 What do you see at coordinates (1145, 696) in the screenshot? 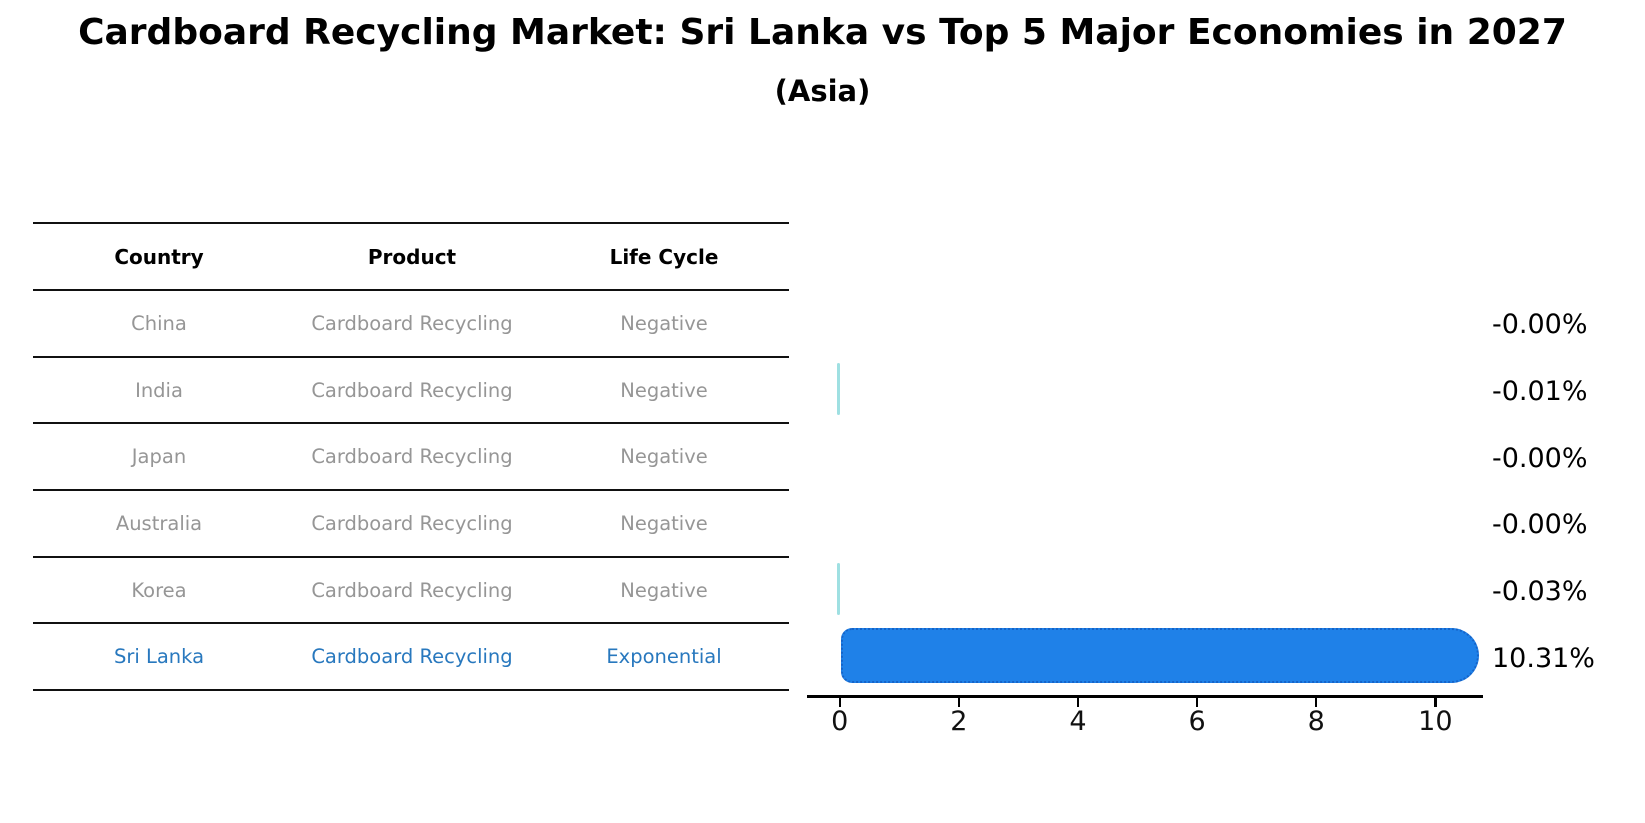
I see `x-axis-line` at bounding box center [1145, 696].